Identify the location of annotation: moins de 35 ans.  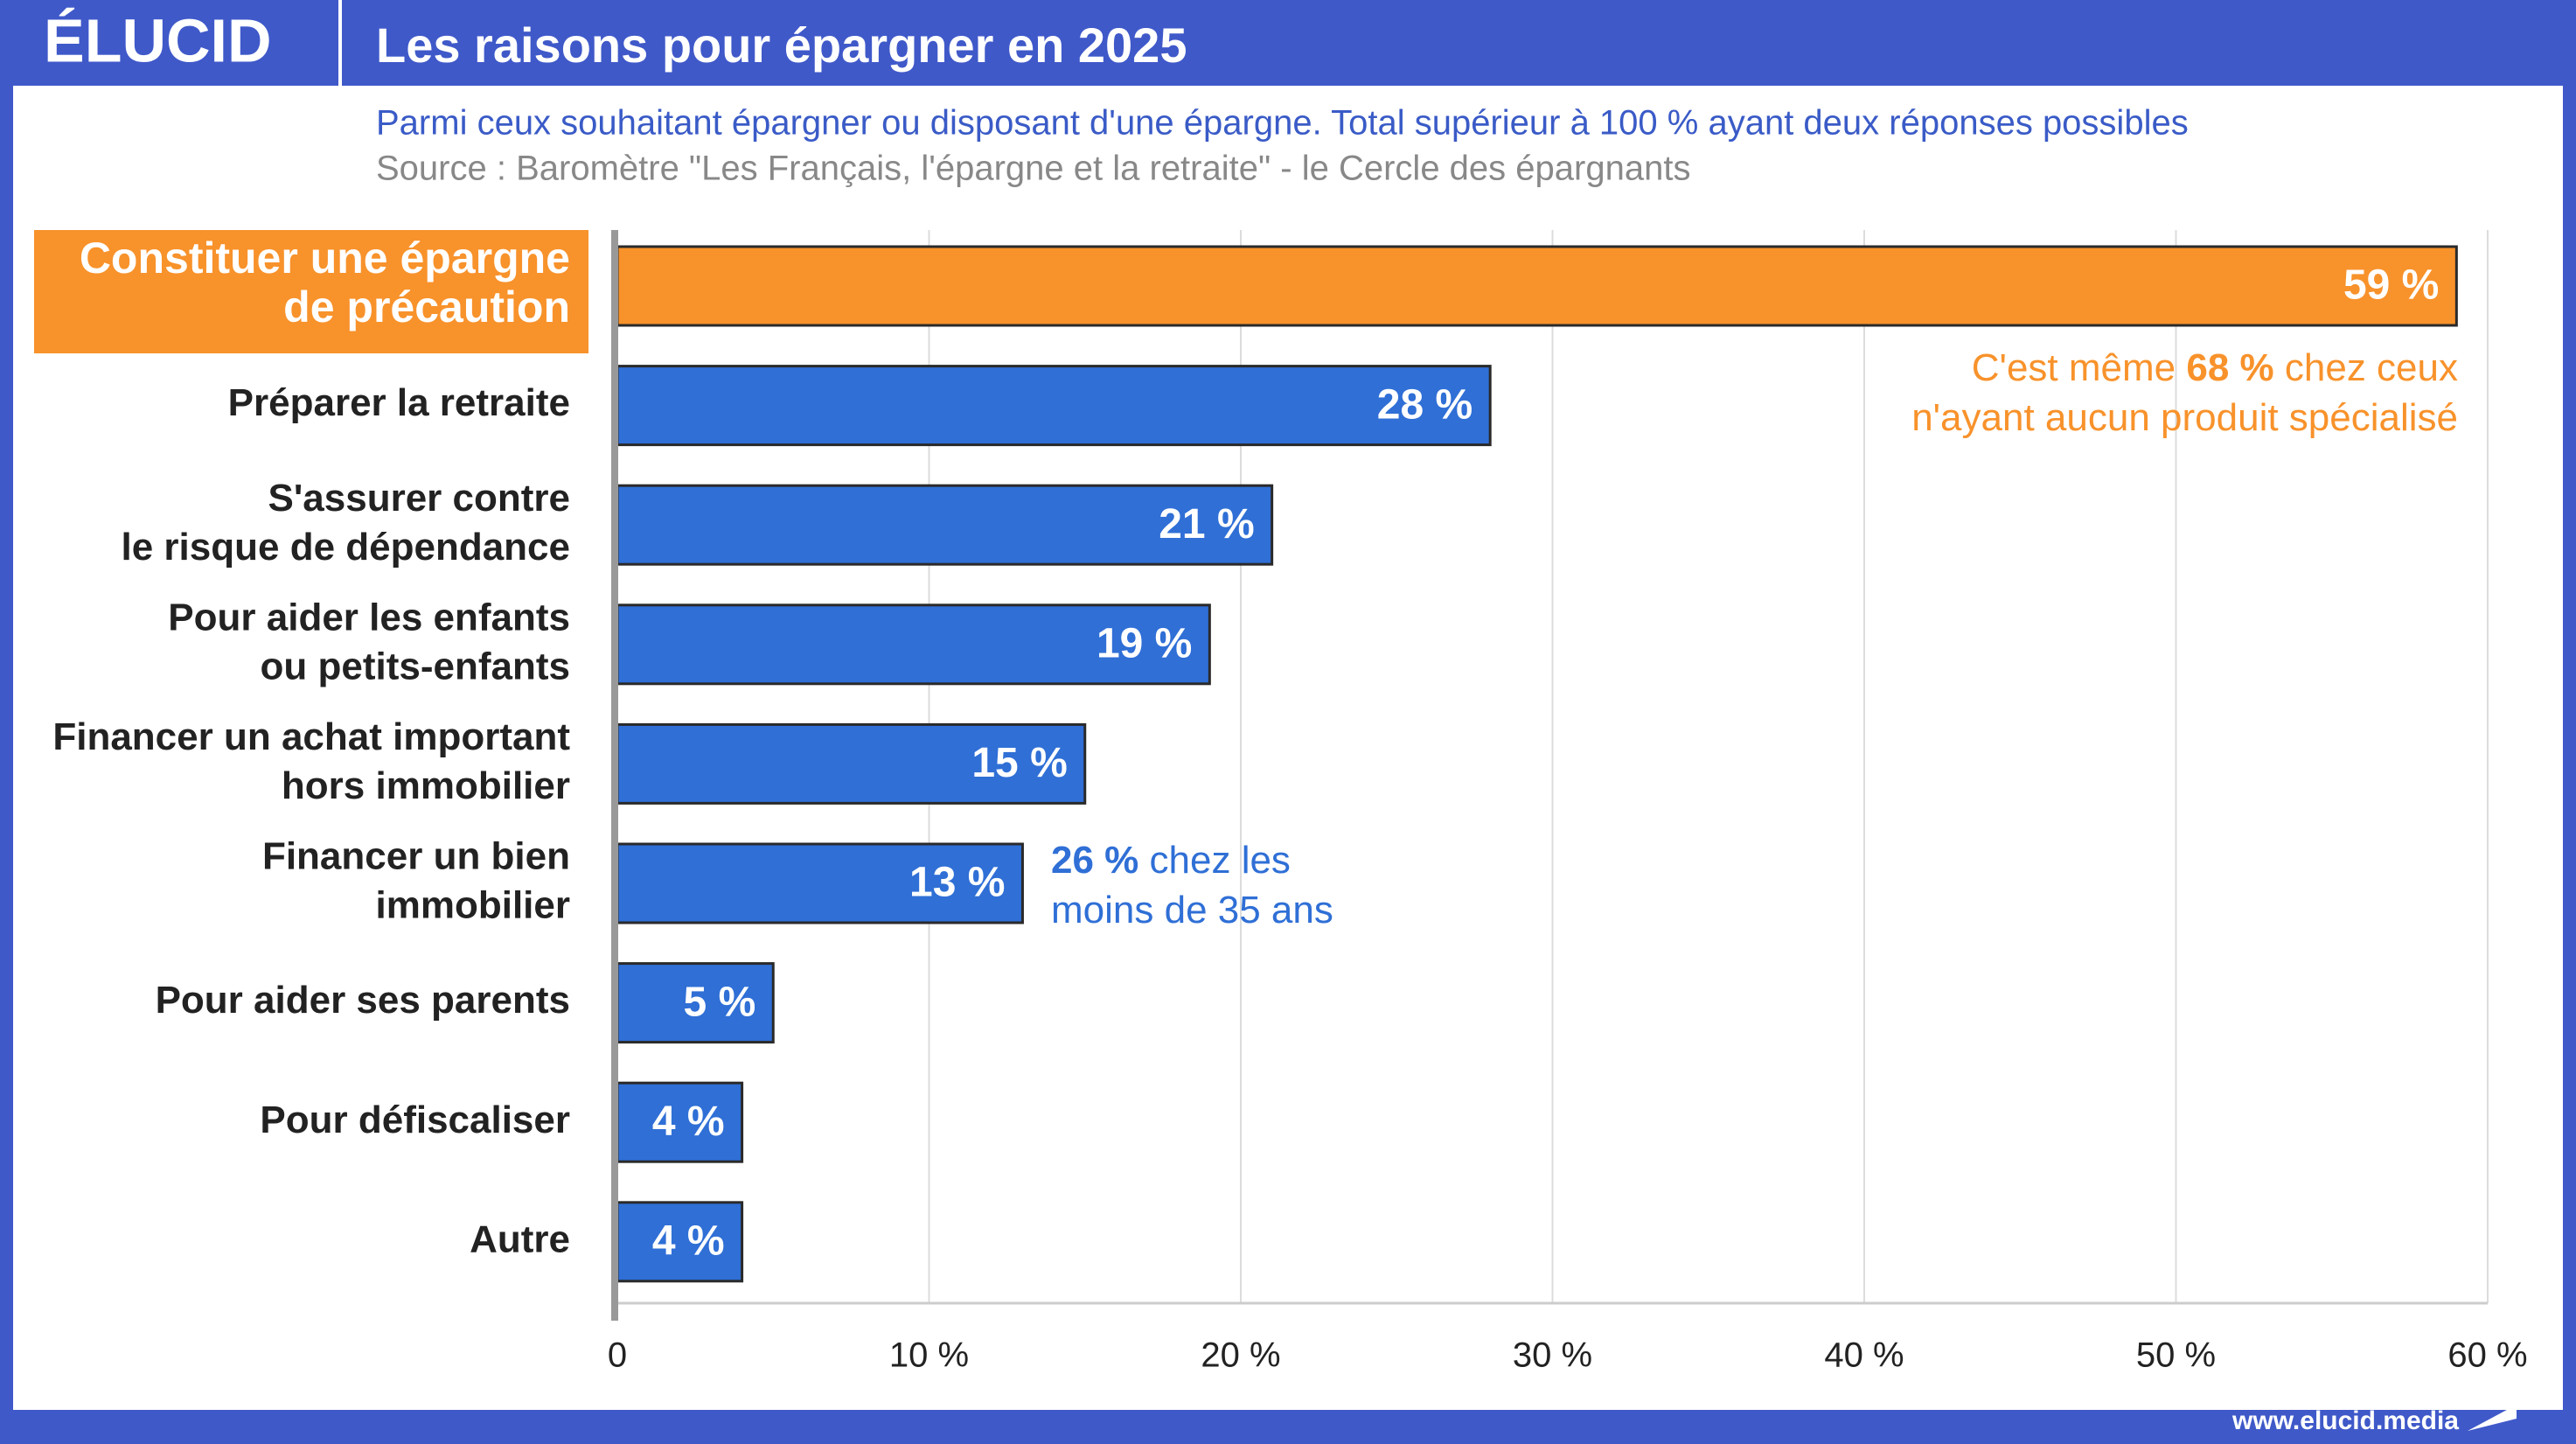
(1192, 910).